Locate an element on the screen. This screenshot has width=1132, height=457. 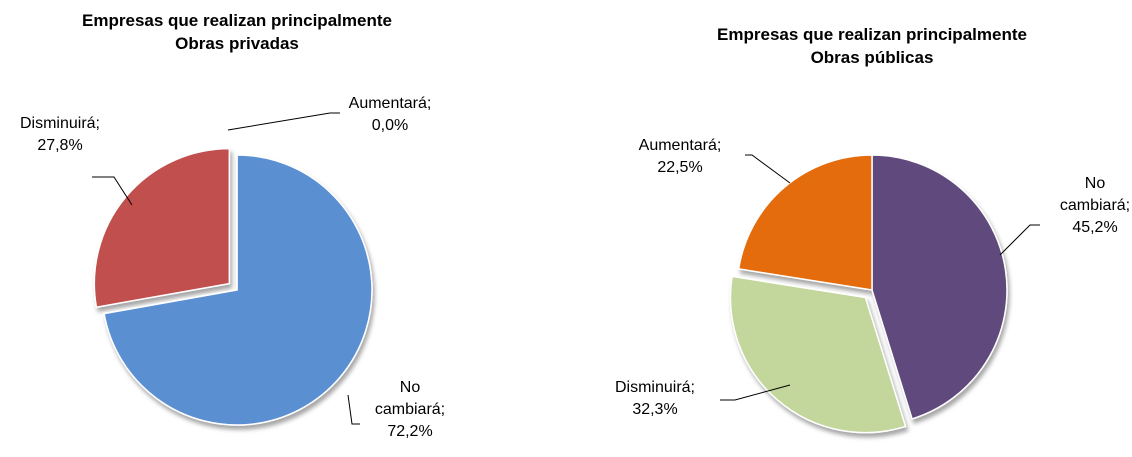
data-label-value: 72,2% is located at coordinates (409, 431).